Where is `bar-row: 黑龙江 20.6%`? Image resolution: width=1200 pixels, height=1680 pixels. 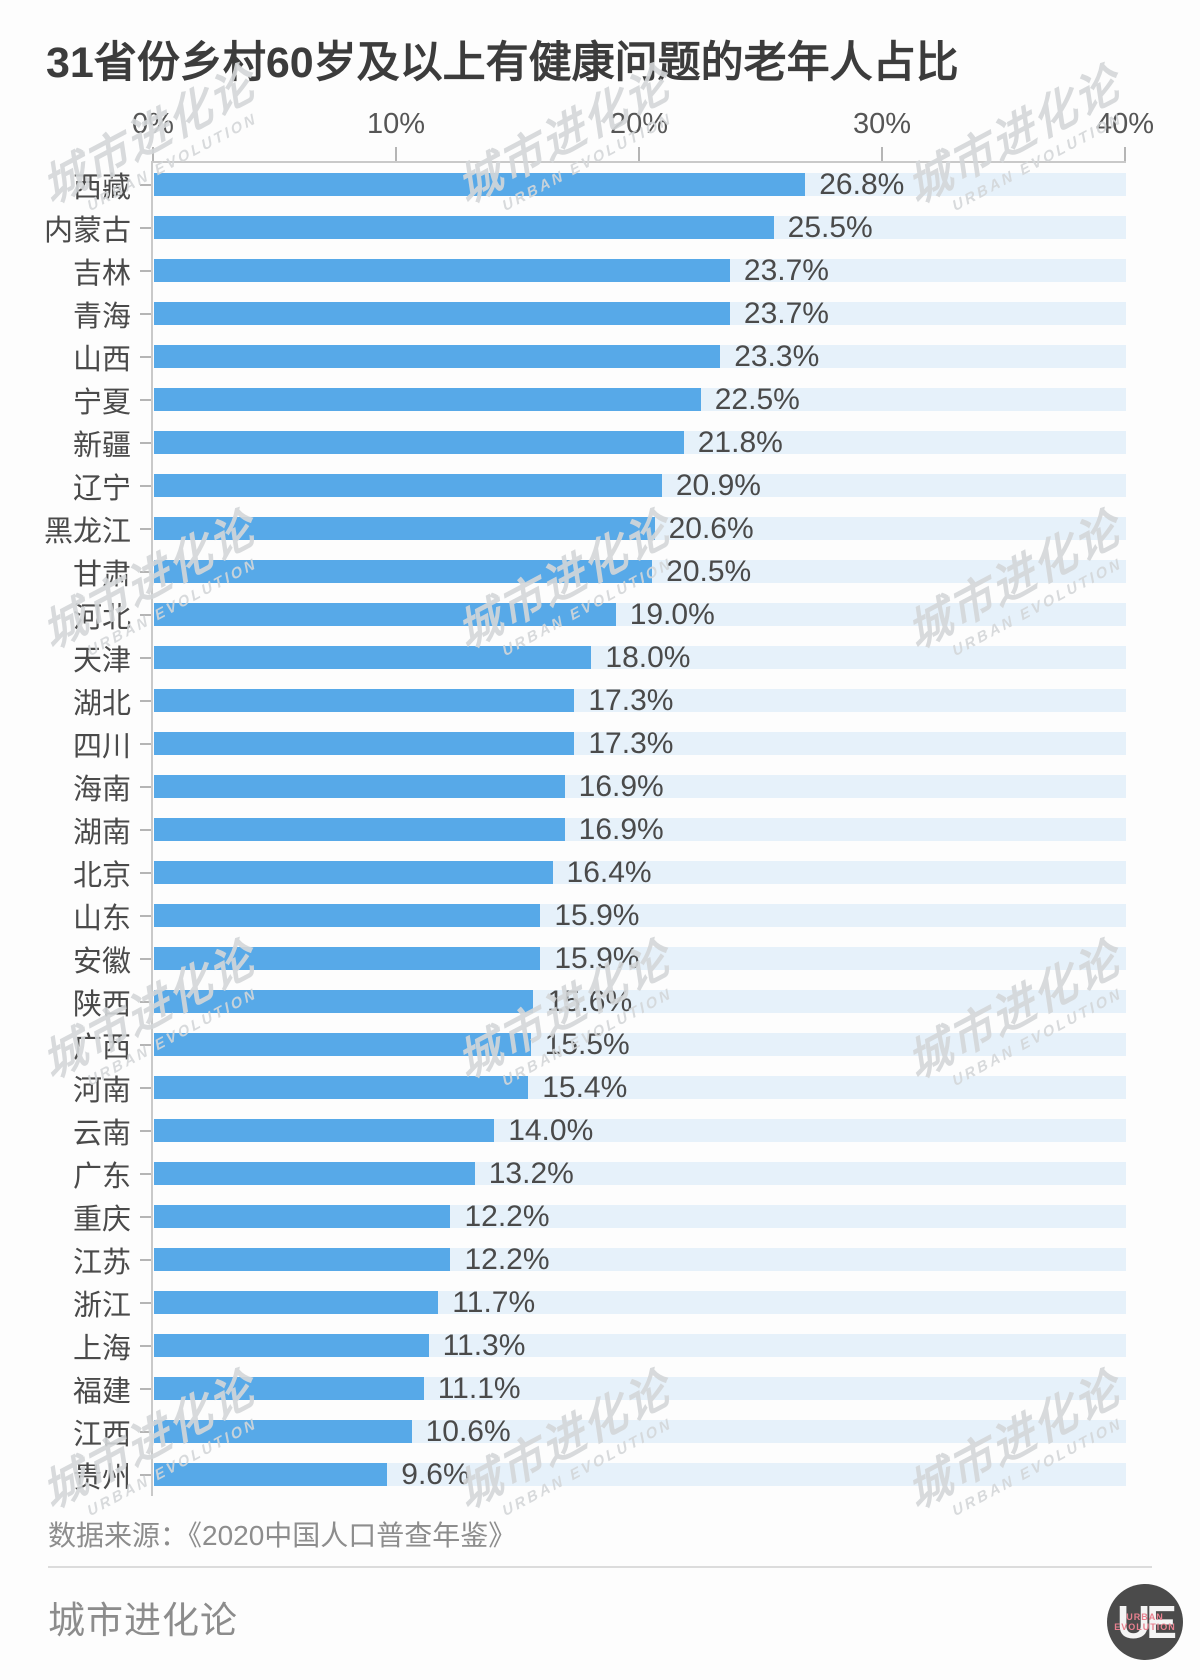 bar-row: 黑龙江 20.6% is located at coordinates (585, 528).